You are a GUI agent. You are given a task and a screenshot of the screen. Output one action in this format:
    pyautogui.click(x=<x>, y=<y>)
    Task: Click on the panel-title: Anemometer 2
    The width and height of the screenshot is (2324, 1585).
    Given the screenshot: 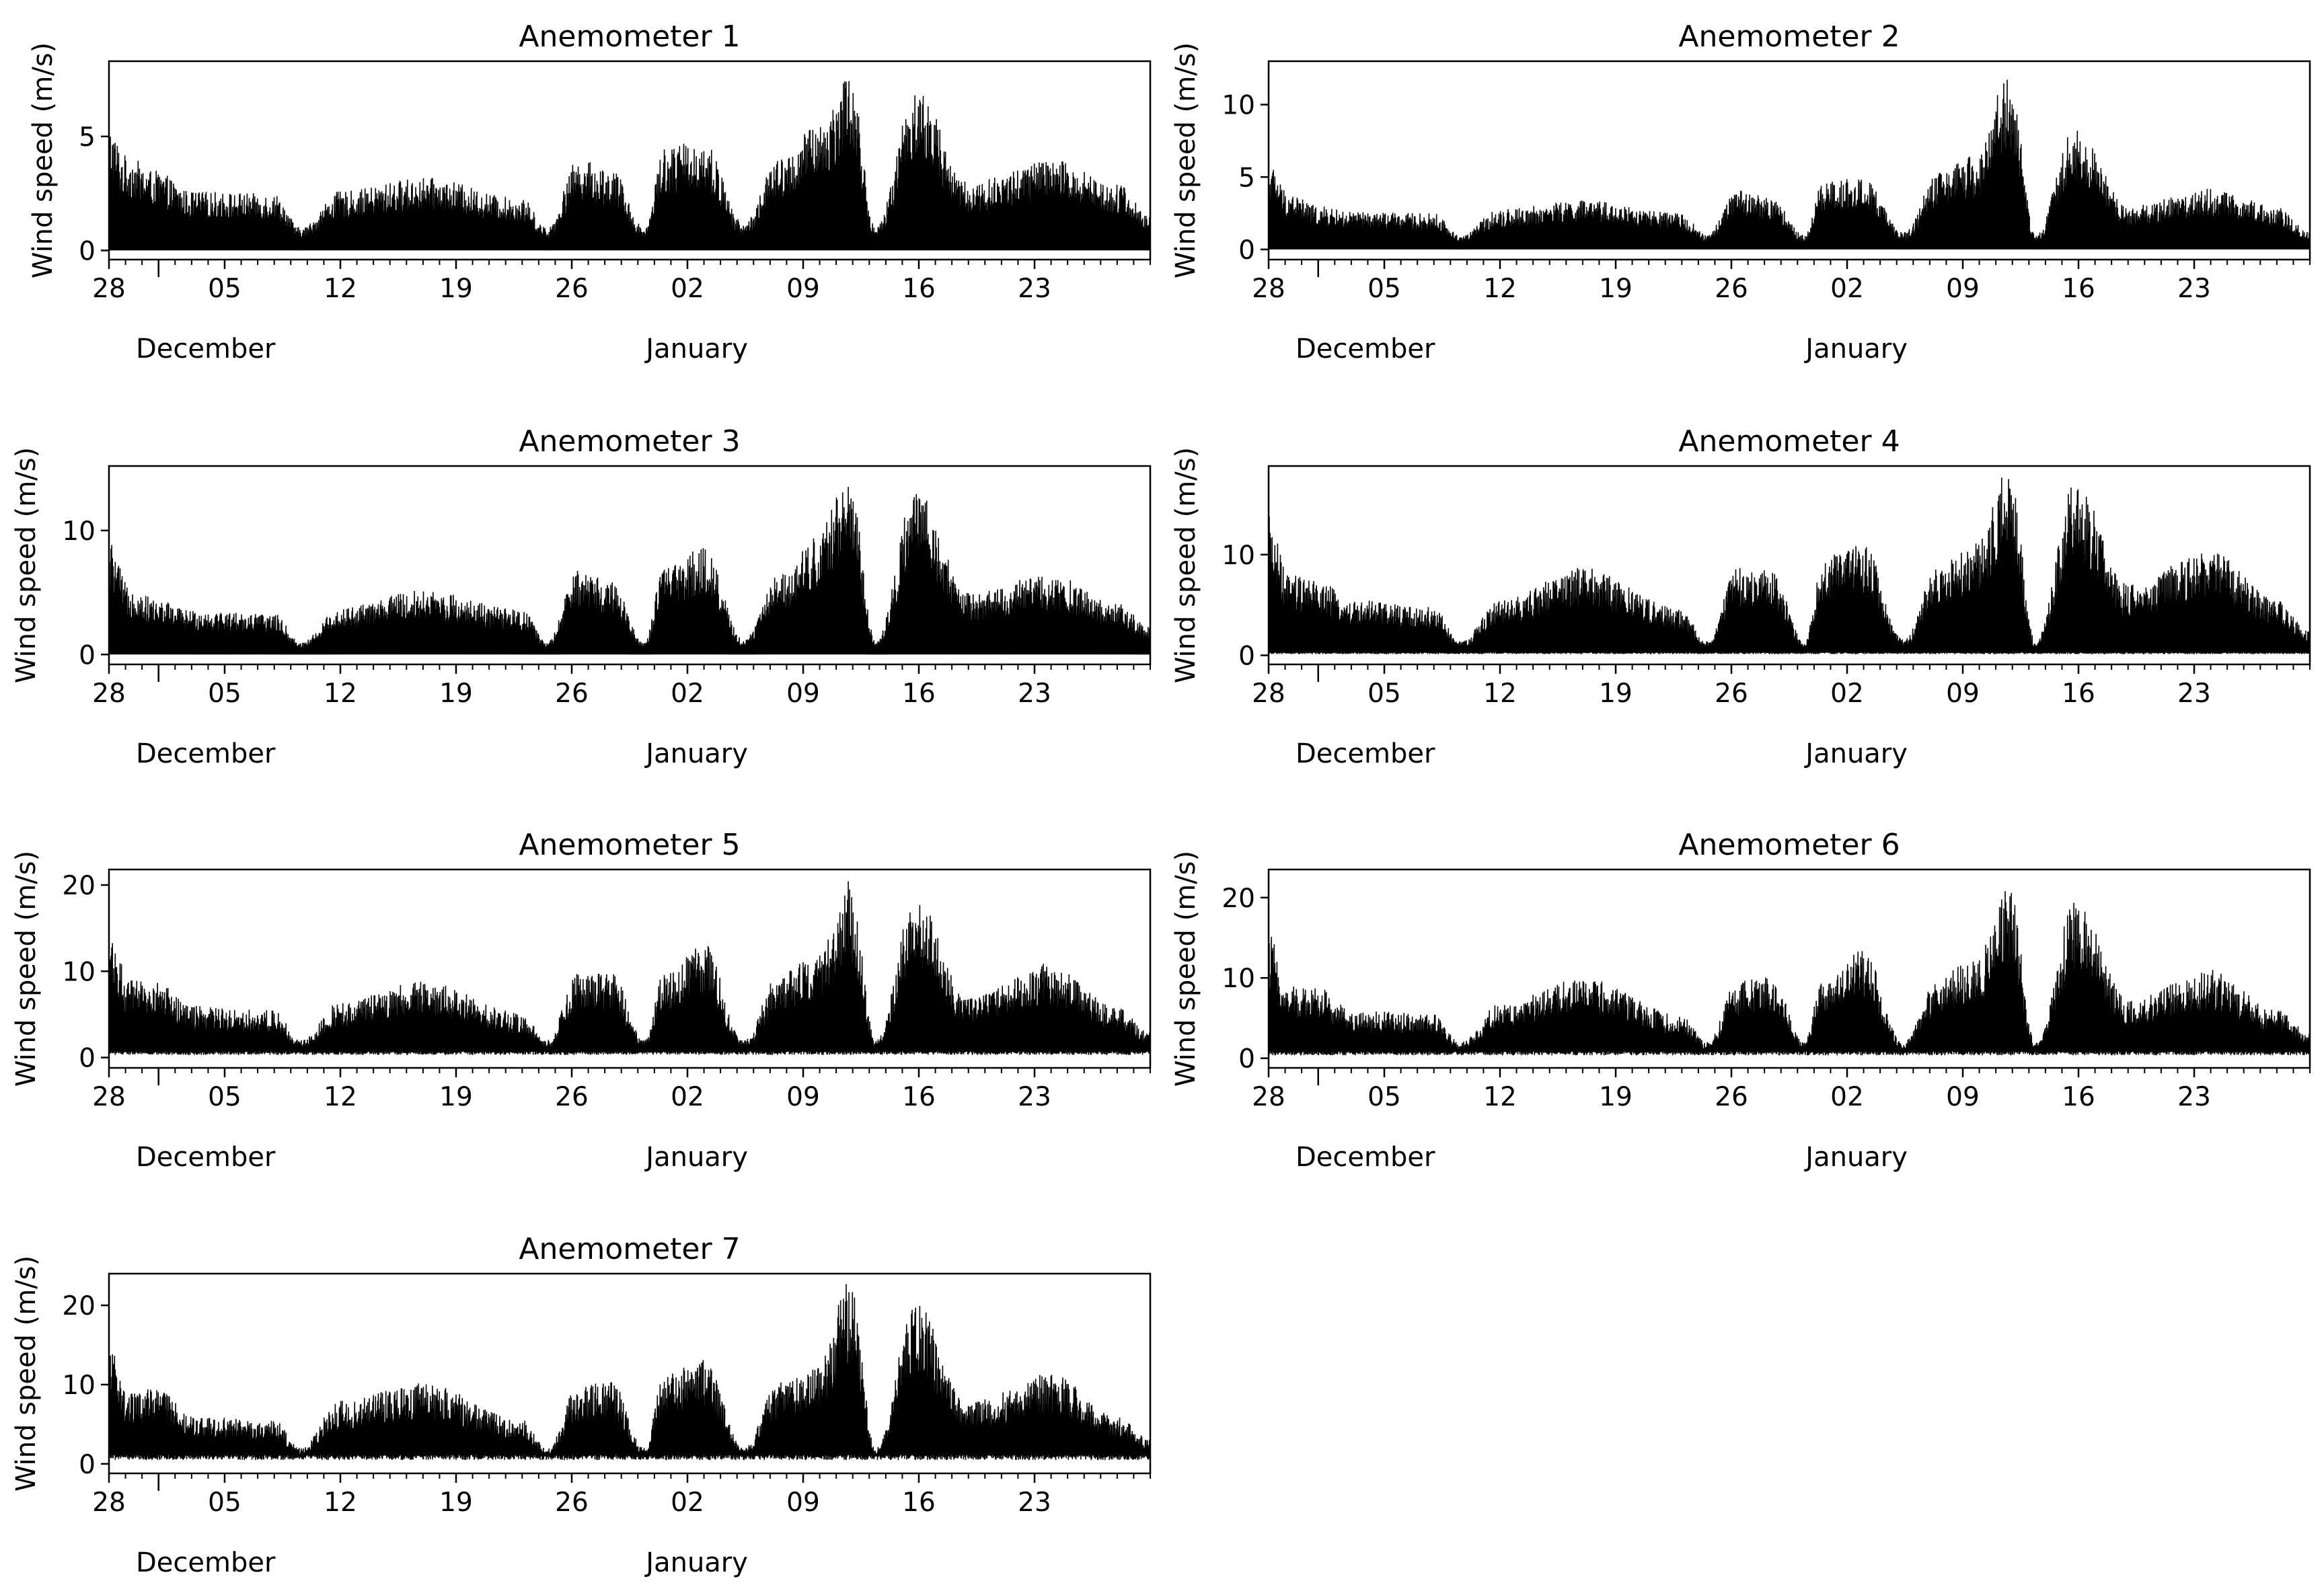 What is the action you would take?
    pyautogui.click(x=1789, y=37)
    